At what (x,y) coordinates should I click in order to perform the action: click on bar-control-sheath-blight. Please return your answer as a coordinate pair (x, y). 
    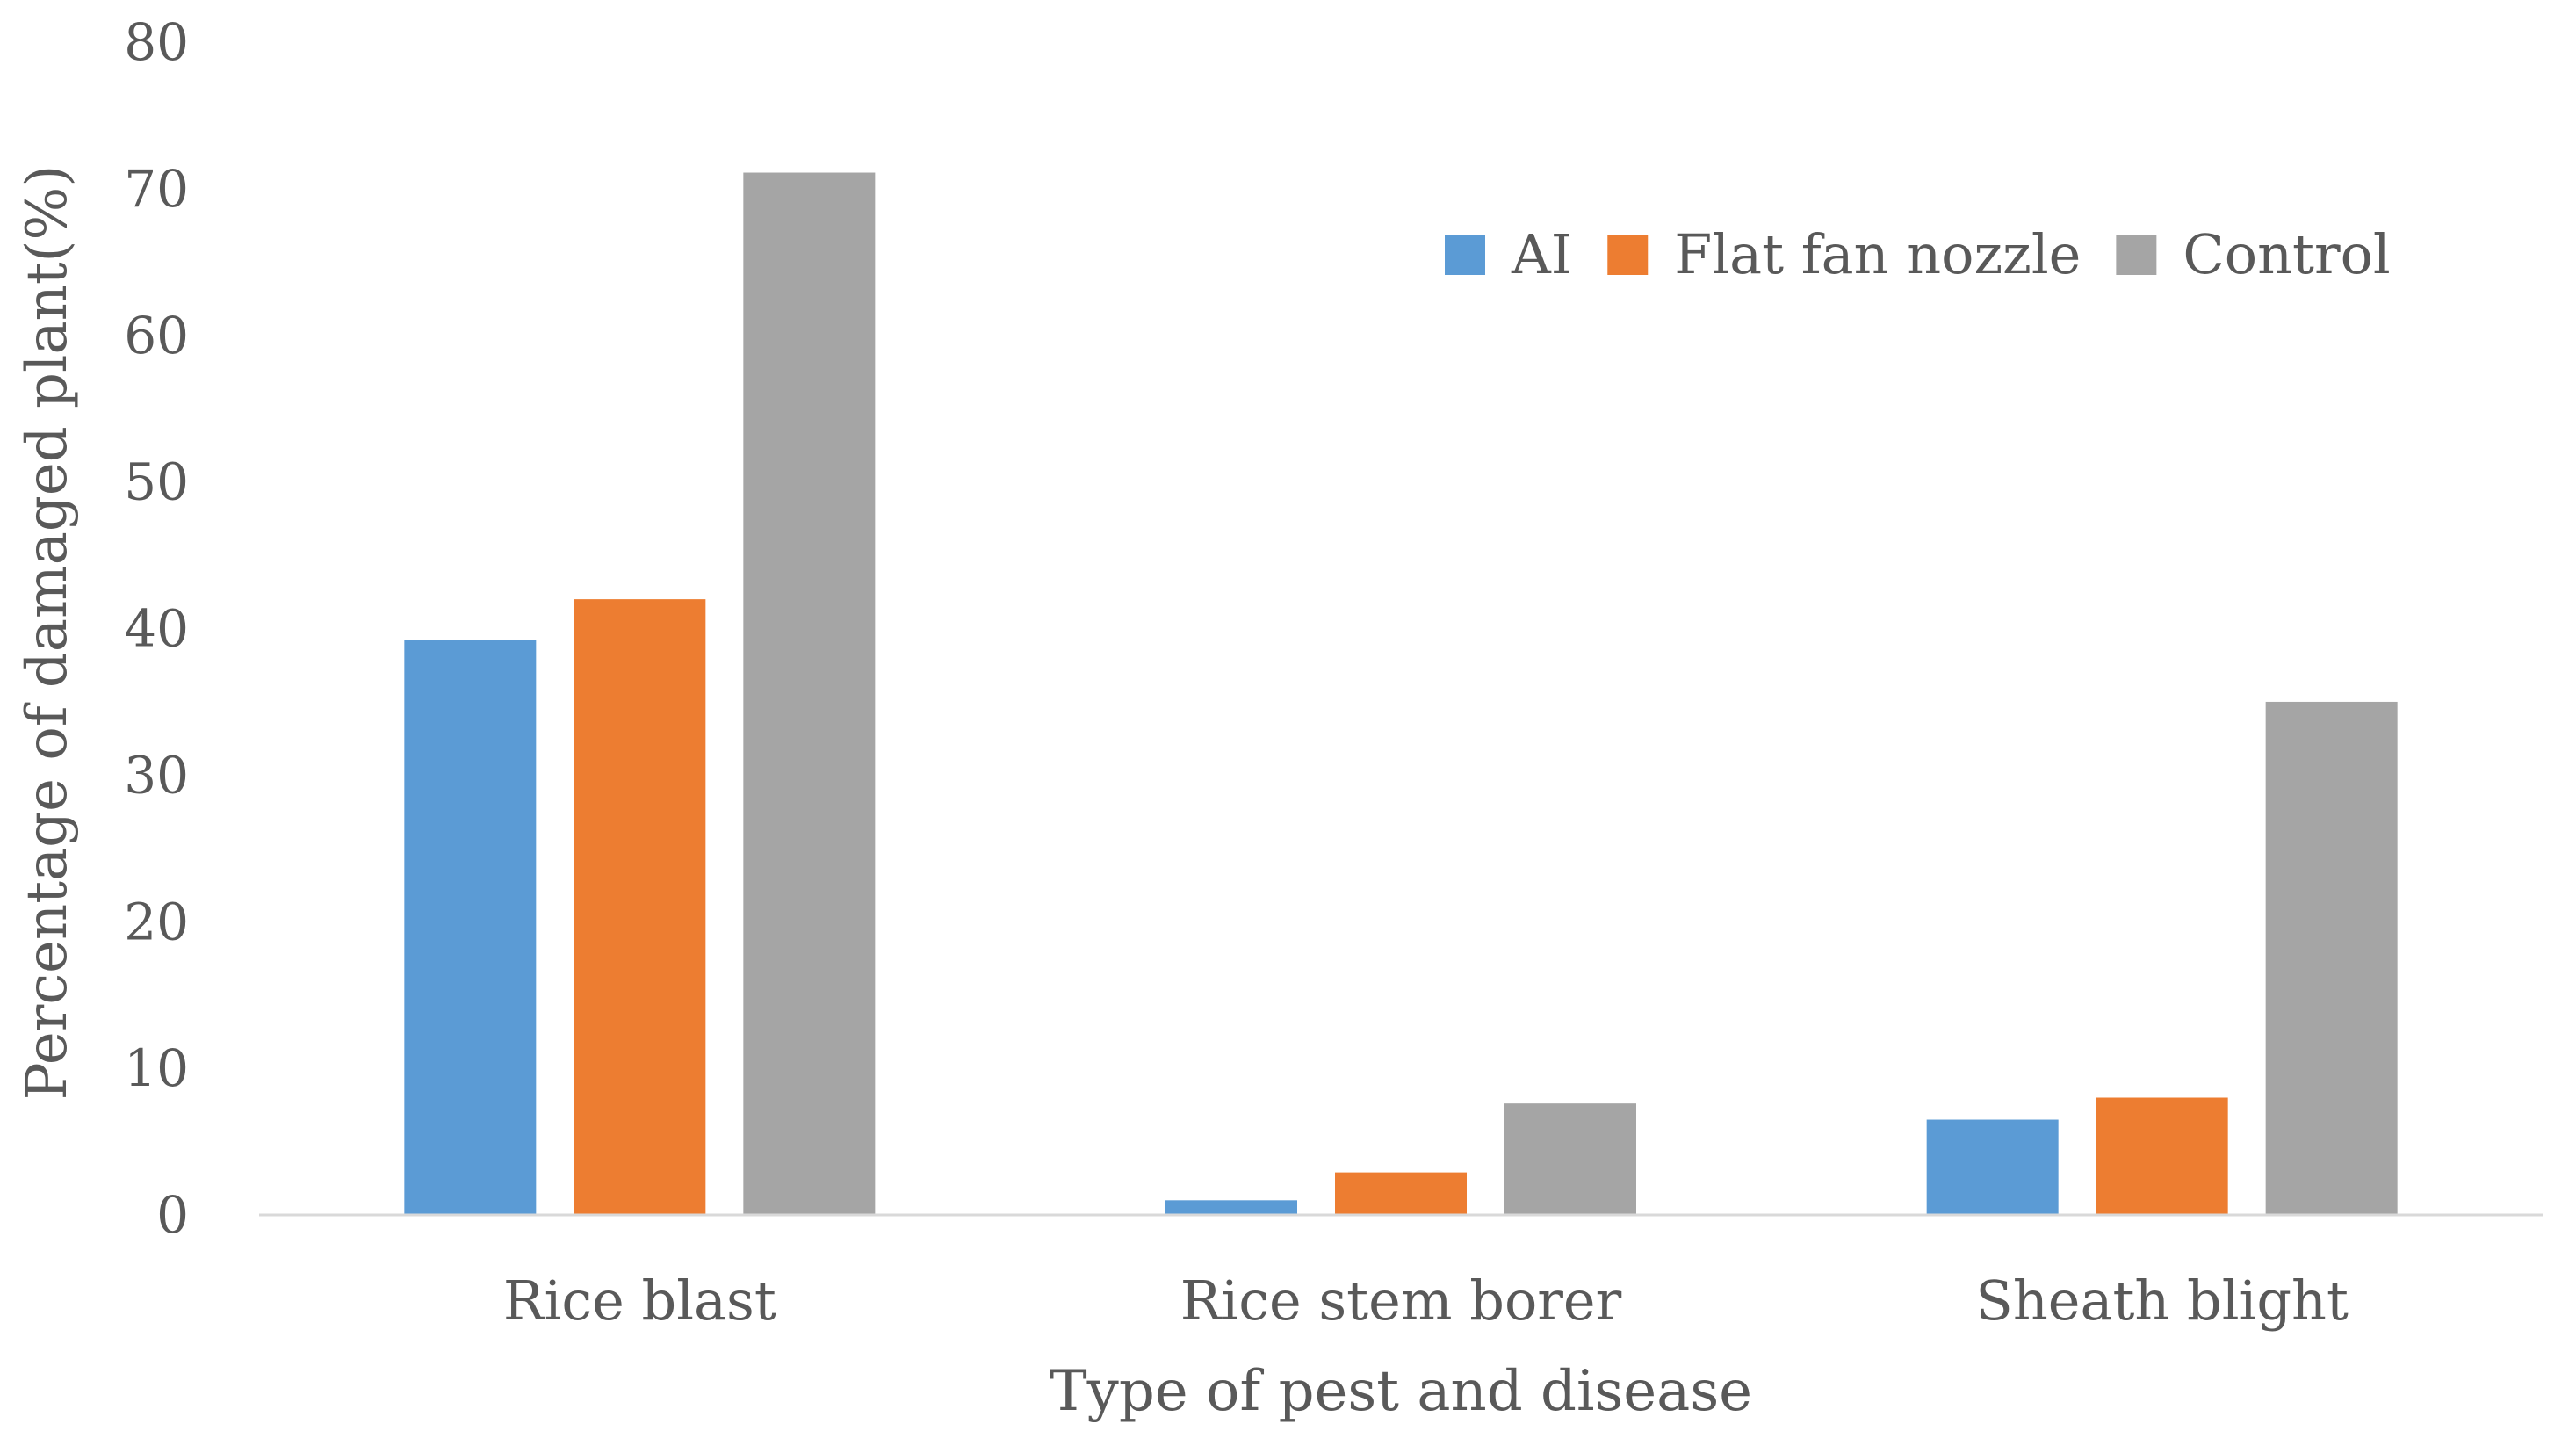
    Looking at the image, I should click on (2331, 958).